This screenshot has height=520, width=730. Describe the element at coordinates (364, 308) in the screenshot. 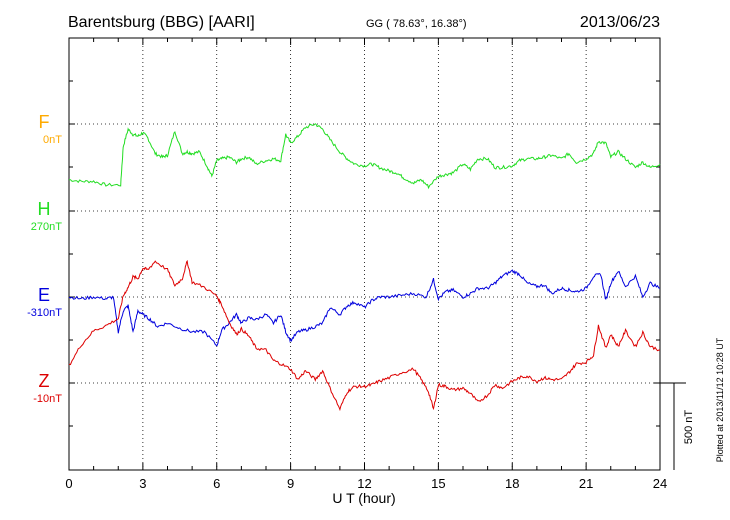

I see `series-line-e` at that location.